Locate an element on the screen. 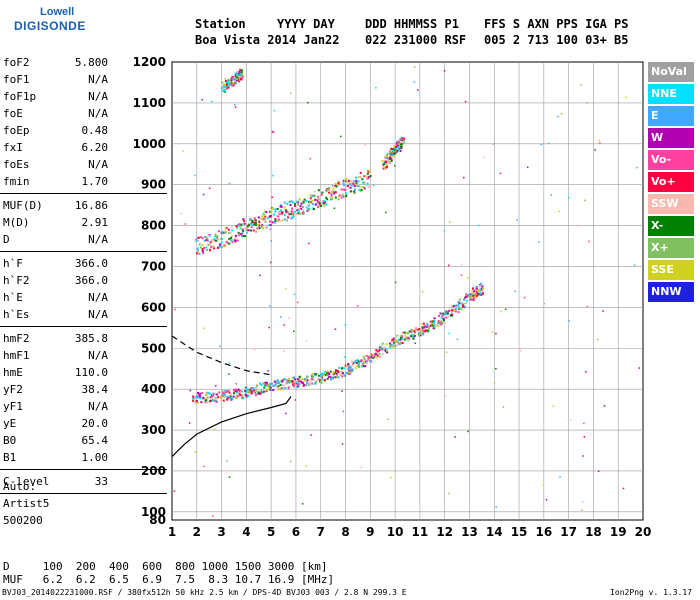 The height and width of the screenshot is (600, 700). param-row-hmf1: hmF1 N/A is located at coordinates (82, 355).